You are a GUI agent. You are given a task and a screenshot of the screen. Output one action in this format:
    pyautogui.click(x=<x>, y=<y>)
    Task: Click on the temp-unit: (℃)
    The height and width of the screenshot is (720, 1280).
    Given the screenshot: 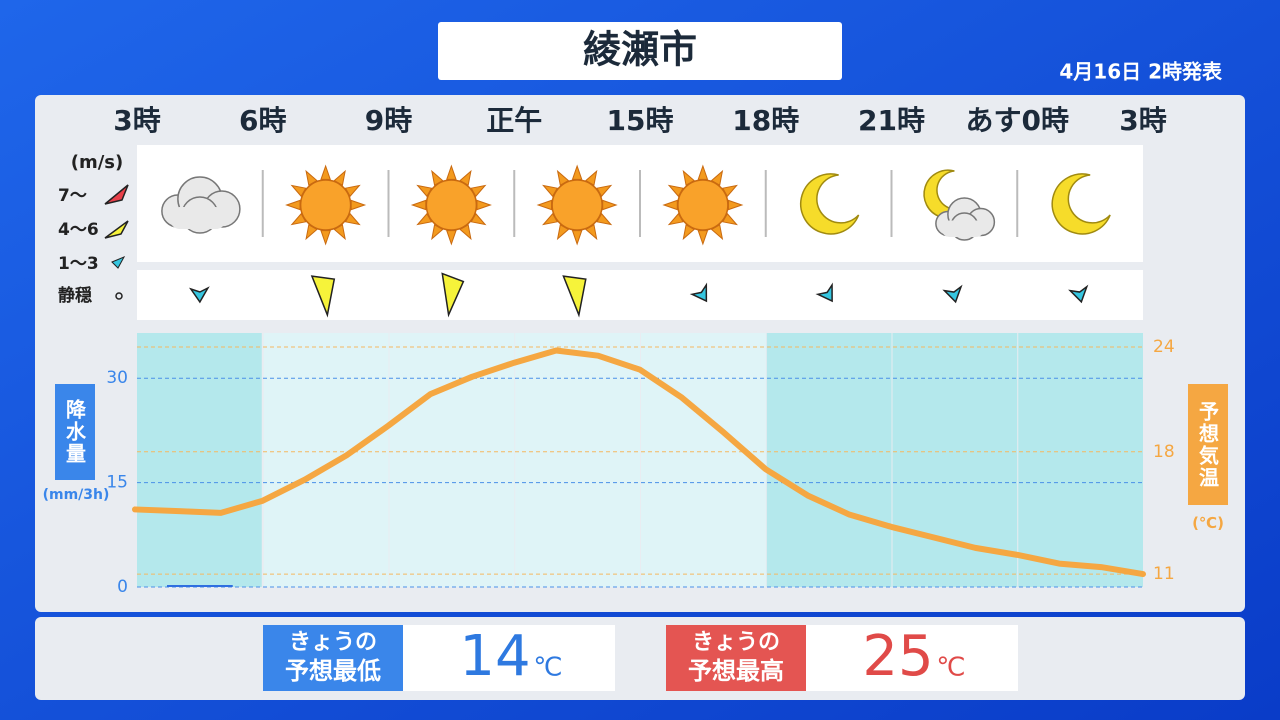 What is the action you would take?
    pyautogui.click(x=1208, y=523)
    